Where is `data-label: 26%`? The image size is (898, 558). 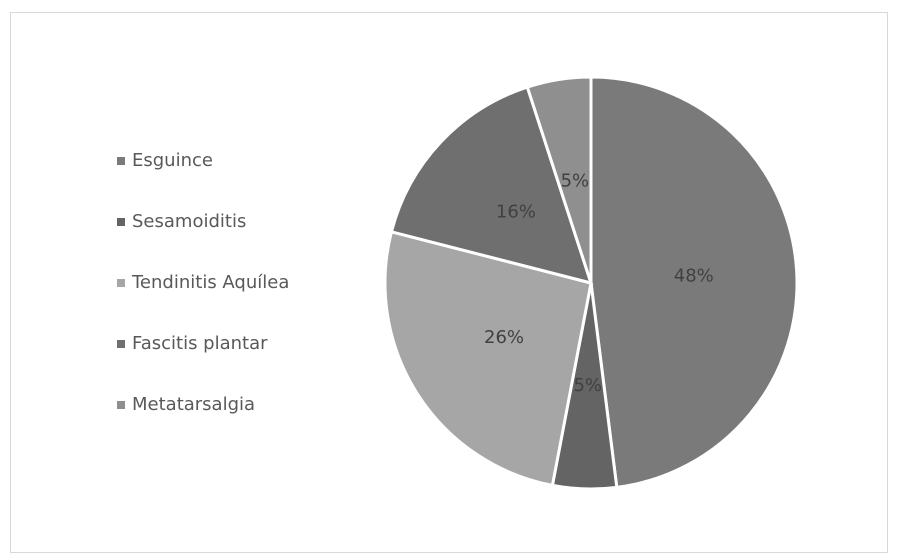 data-label: 26% is located at coordinates (504, 337).